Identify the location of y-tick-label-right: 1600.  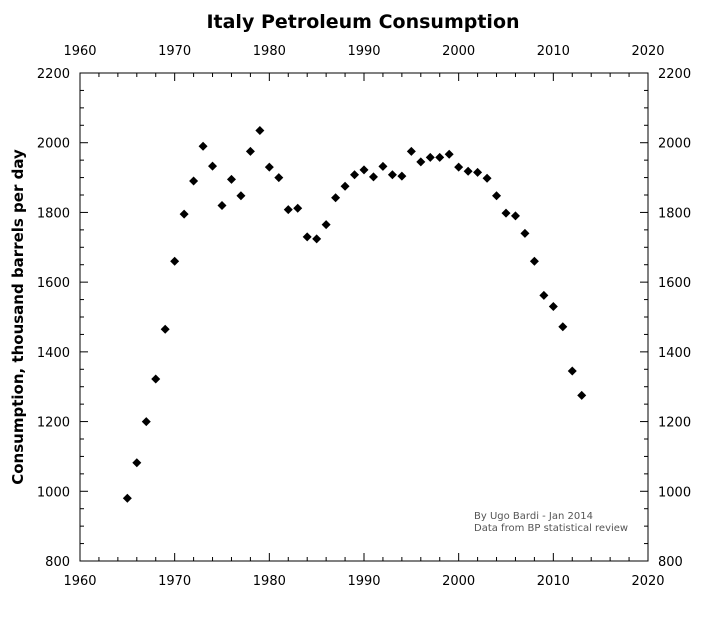
(674, 283).